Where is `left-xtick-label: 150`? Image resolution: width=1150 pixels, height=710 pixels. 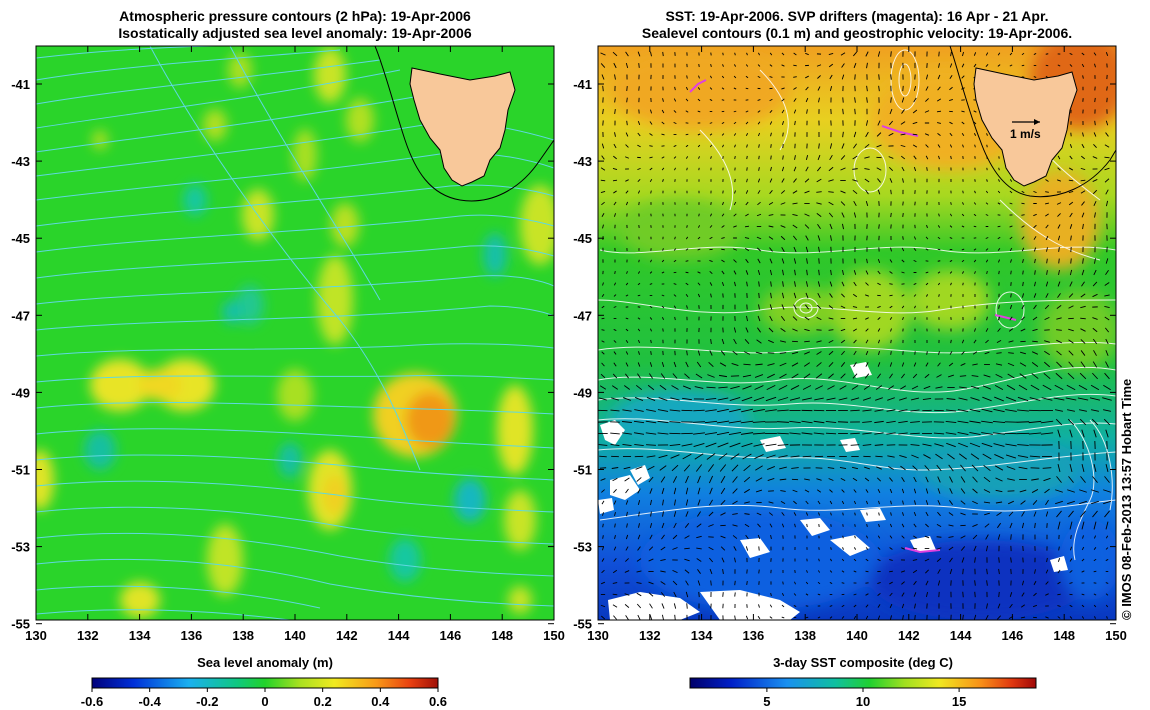 left-xtick-label: 150 is located at coordinates (554, 635).